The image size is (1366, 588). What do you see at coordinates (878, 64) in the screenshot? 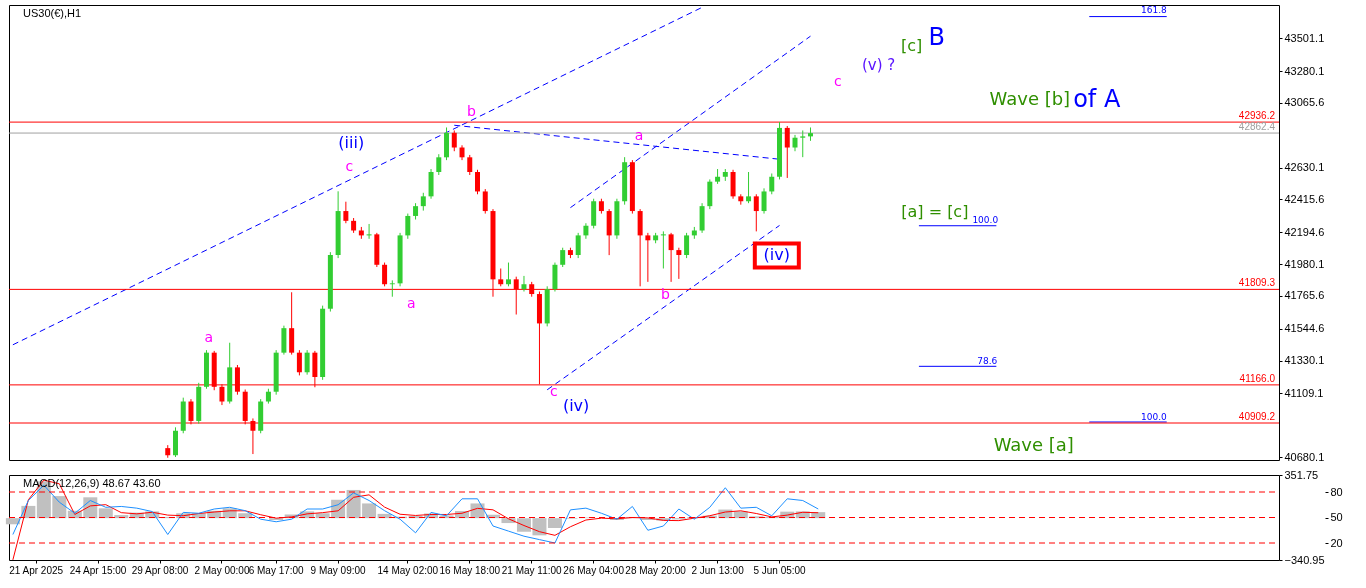
I see `annotation: (v) ?` at bounding box center [878, 64].